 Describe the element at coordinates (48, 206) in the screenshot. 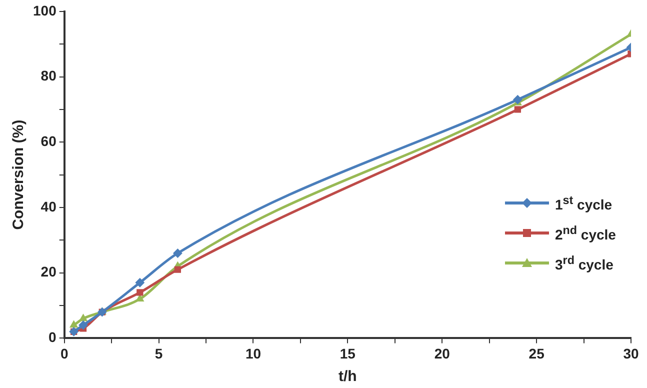

I see `y-tick-label: 40` at that location.